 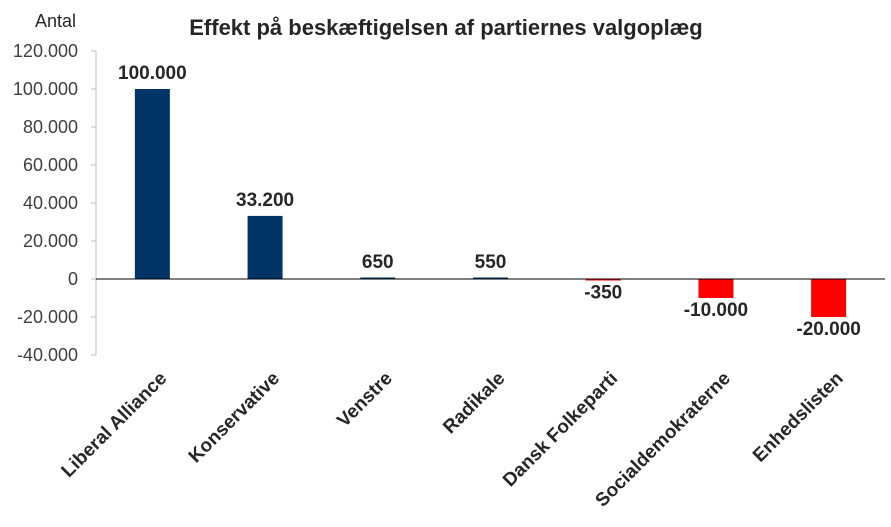 I want to click on y-axis-unit-label: Antal, so click(x=55, y=21).